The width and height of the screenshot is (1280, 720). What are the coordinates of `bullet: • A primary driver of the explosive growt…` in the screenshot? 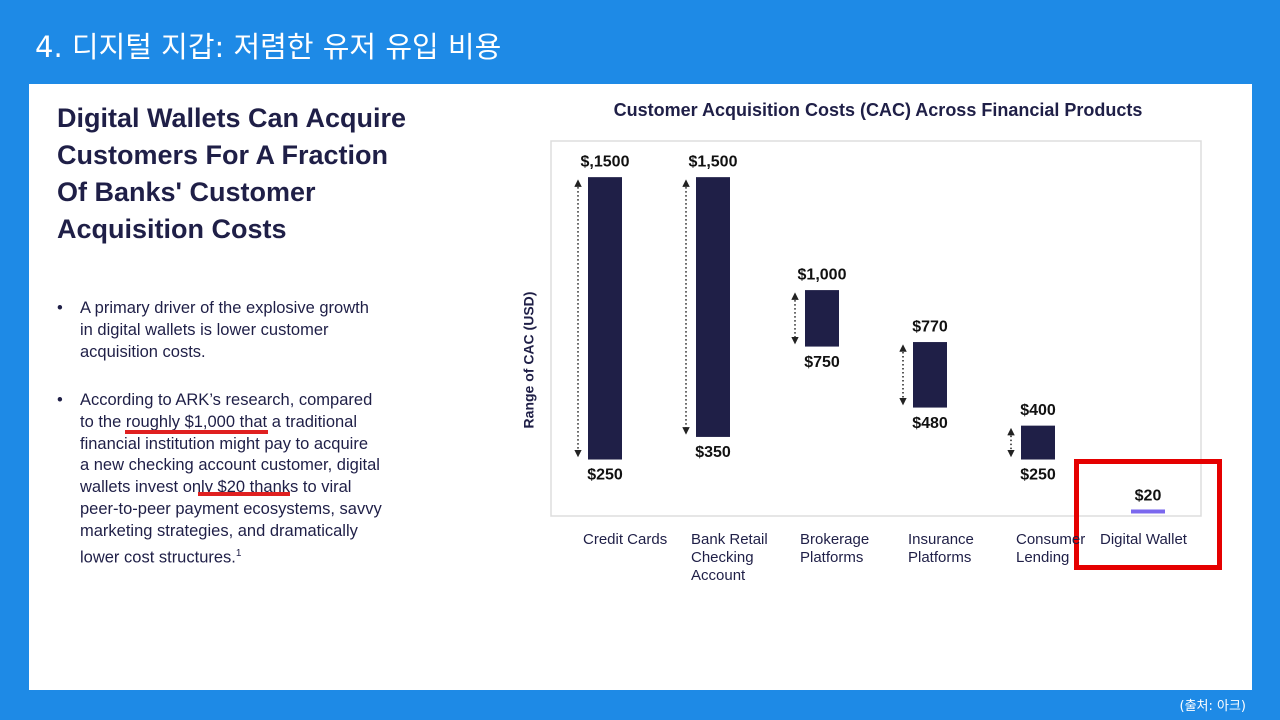 It's located at (213, 330).